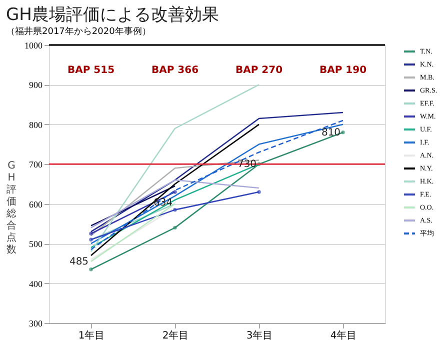 The width and height of the screenshot is (444, 346). Describe the element at coordinates (91, 70) in the screenshot. I see `annotation: BAP 515` at that location.